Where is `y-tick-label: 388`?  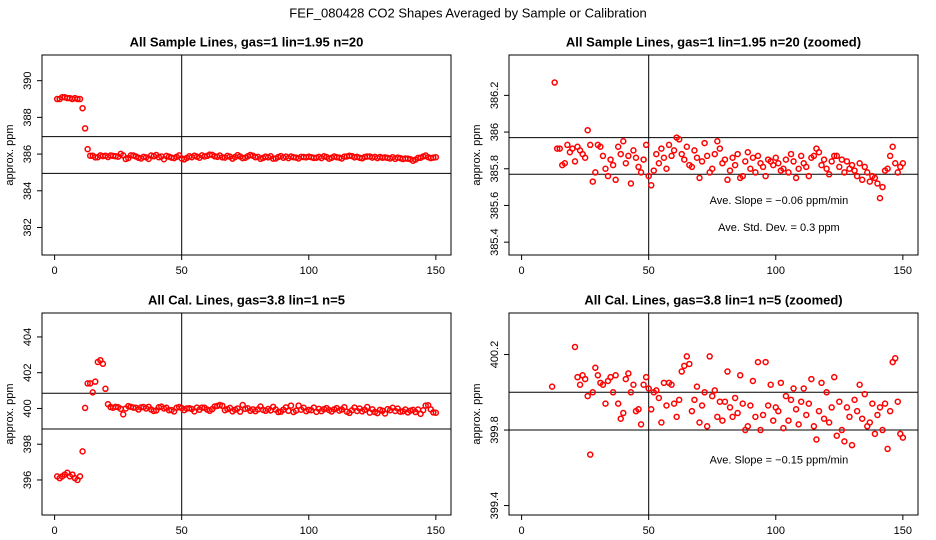 y-tick-label: 388 is located at coordinates (28, 117).